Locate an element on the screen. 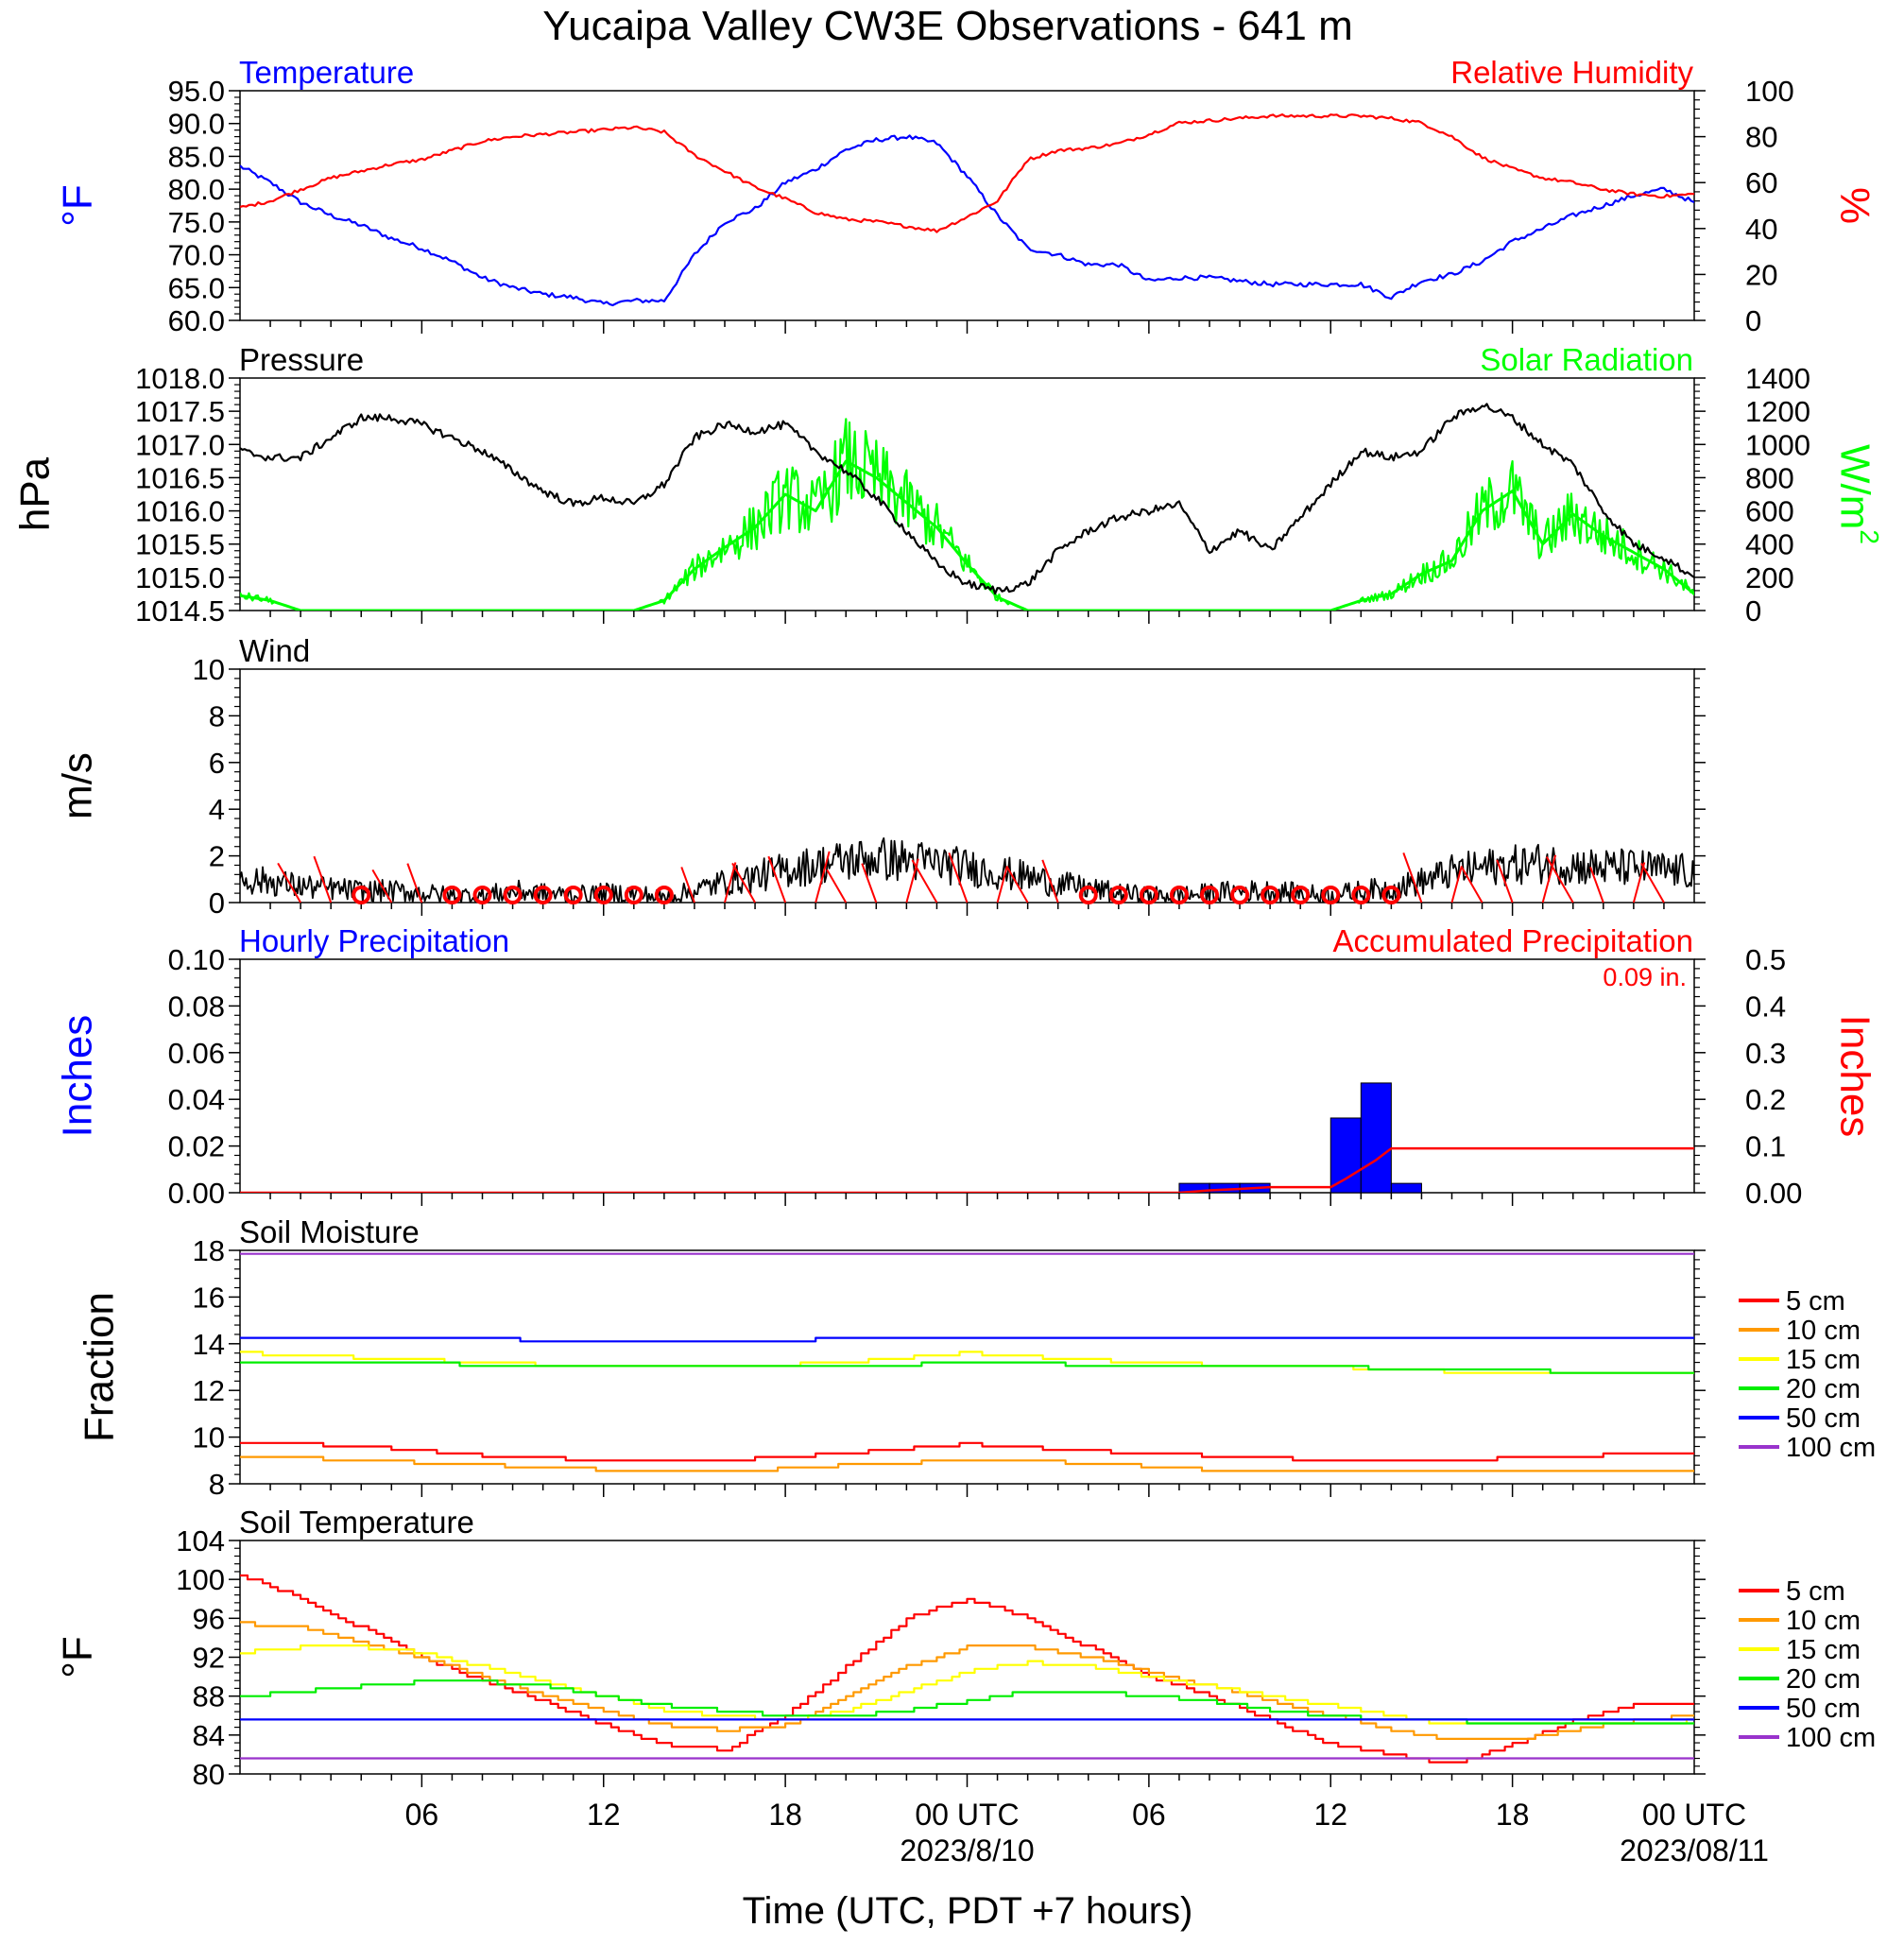  y-tick-label-left: 100 is located at coordinates (200, 1579).